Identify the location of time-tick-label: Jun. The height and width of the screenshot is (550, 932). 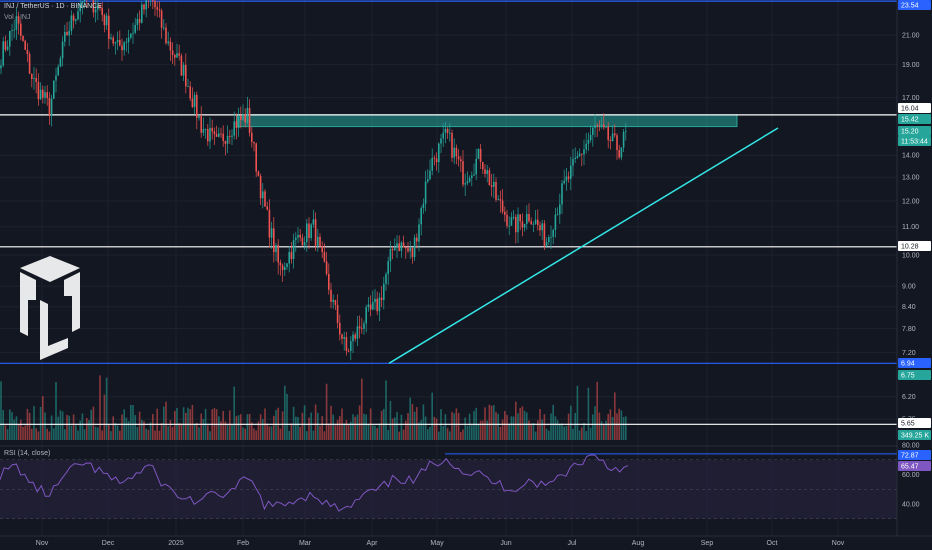
(505, 543).